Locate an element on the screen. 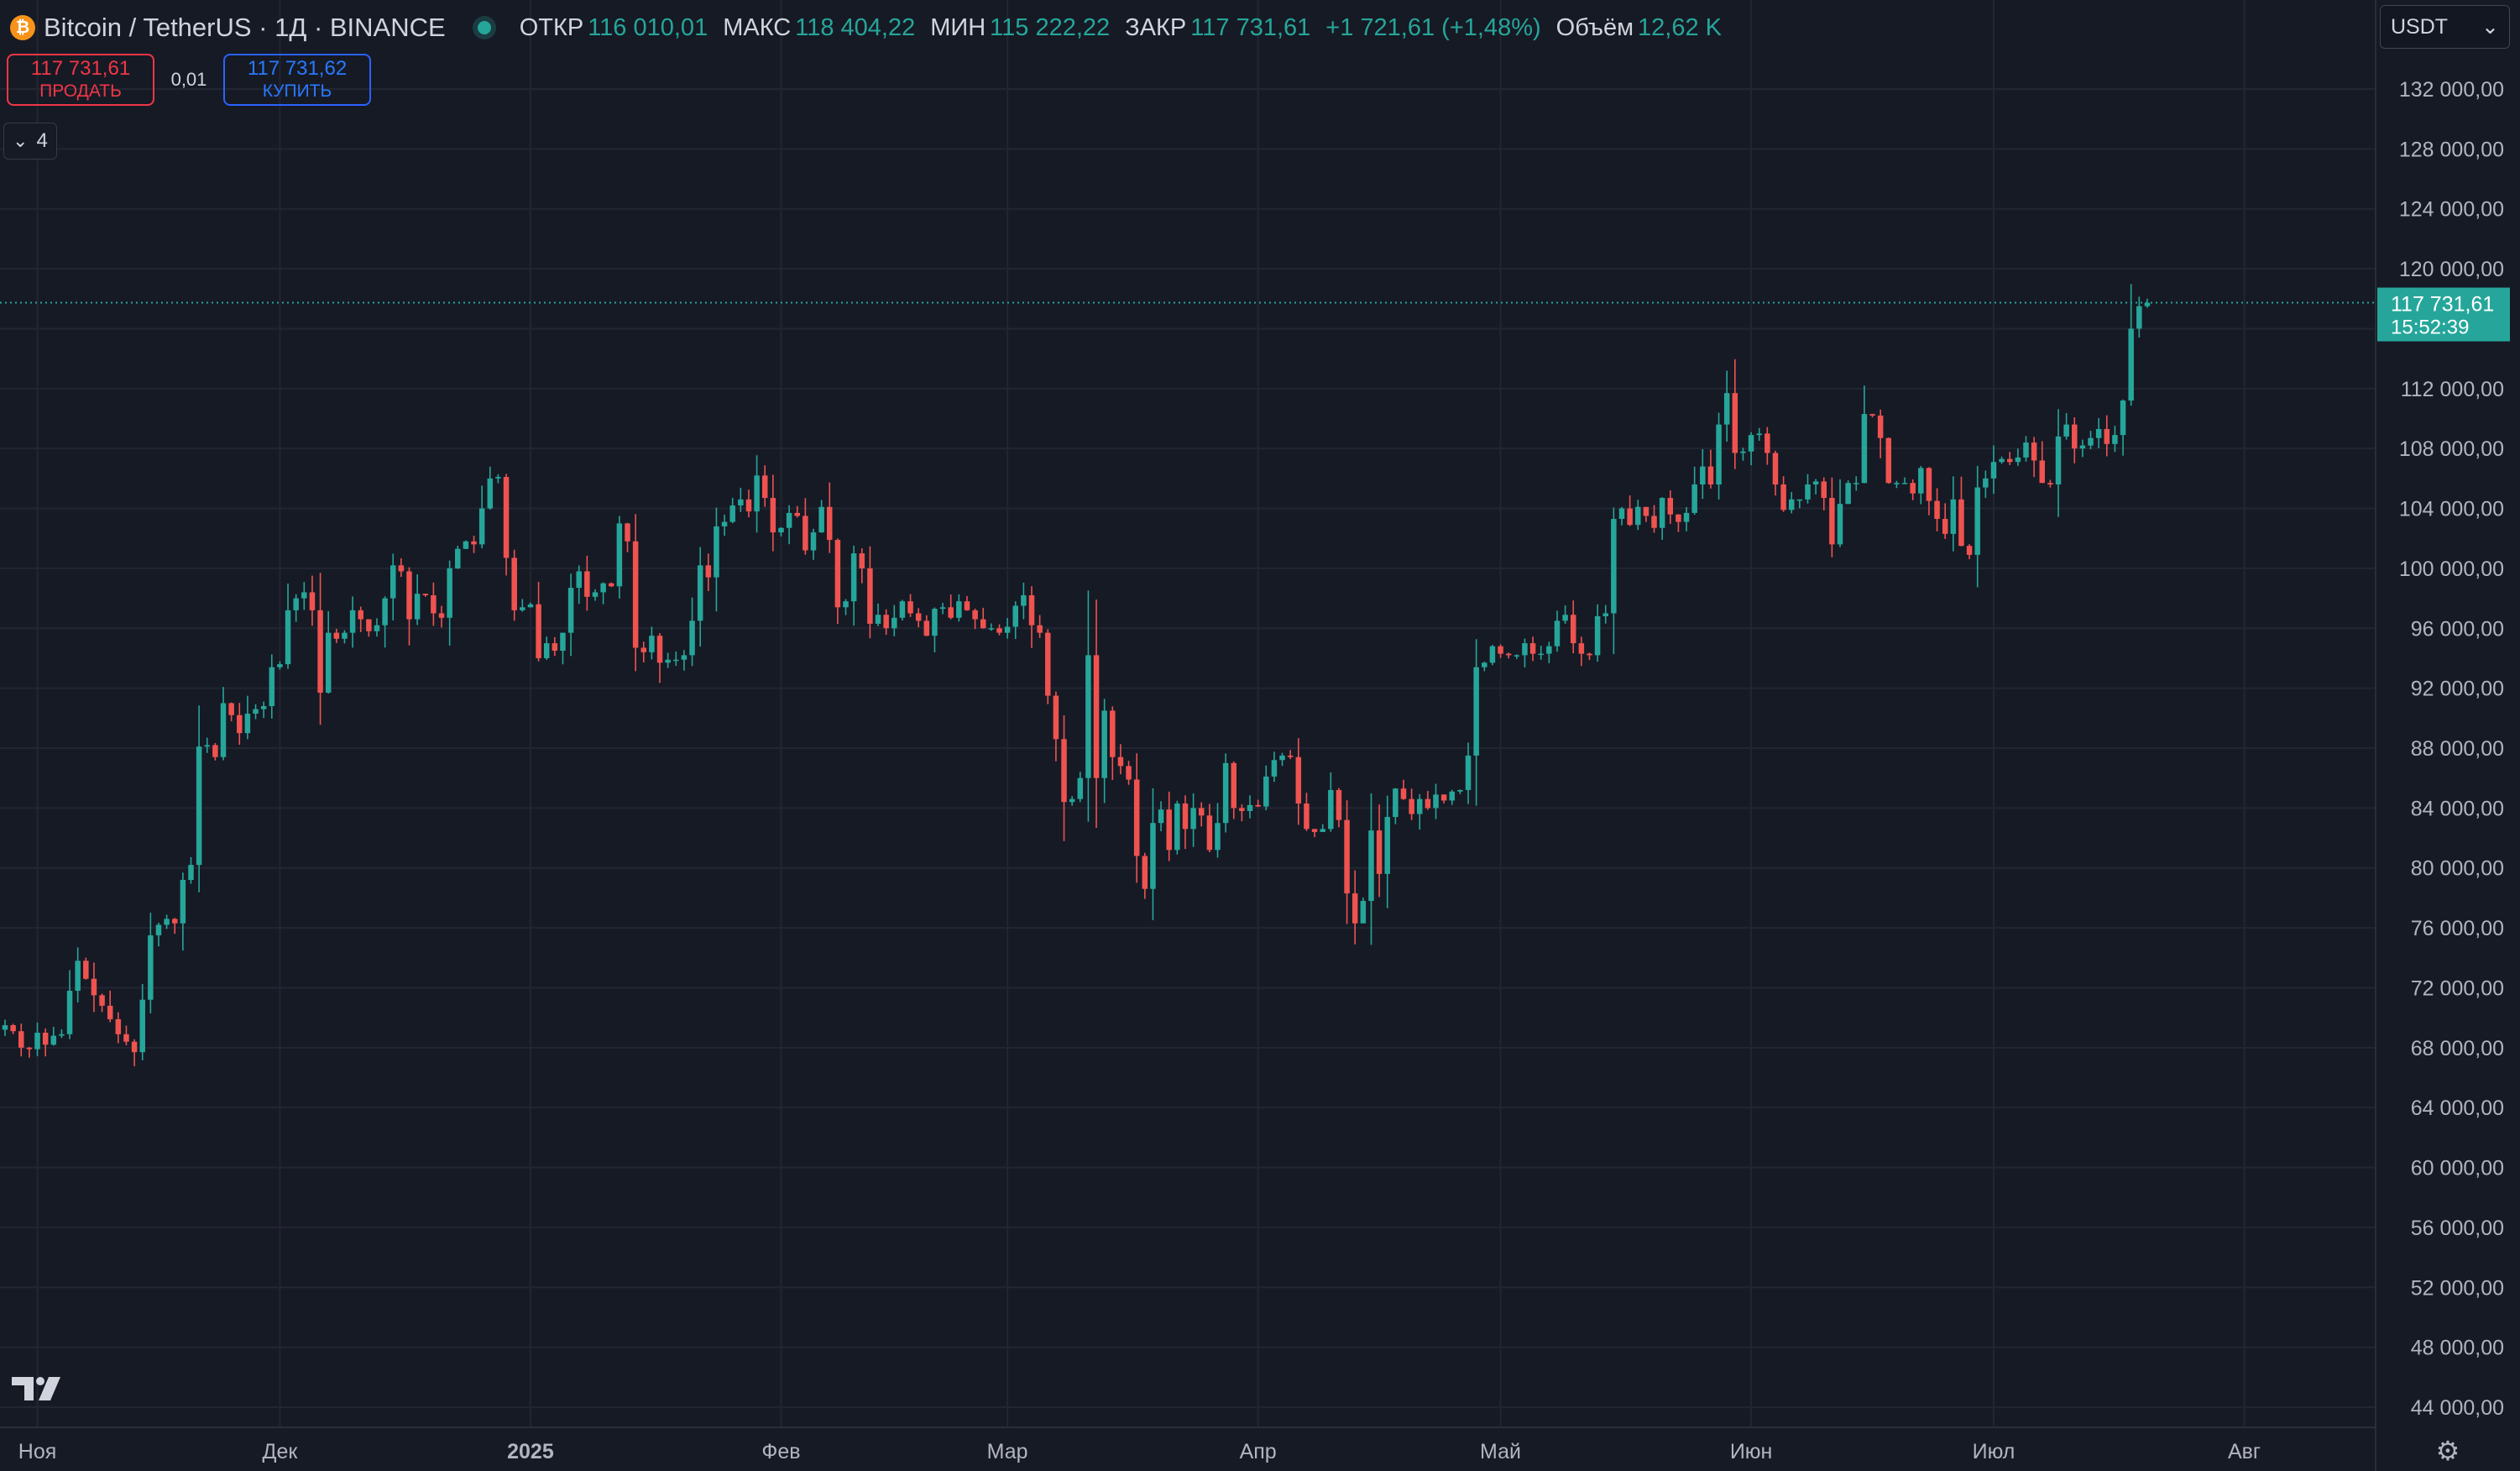  price-tick-label: 56 000,00 is located at coordinates (2457, 1228).